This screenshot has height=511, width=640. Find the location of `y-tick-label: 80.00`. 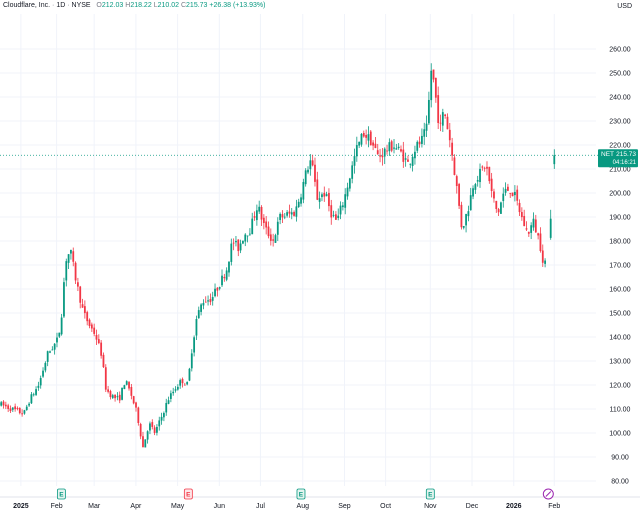

y-tick-label: 80.00 is located at coordinates (620, 482).